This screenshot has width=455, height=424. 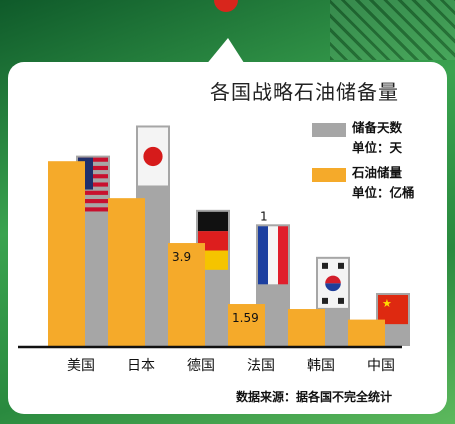 What do you see at coordinates (329, 130) in the screenshot?
I see `legend-swatch-days` at bounding box center [329, 130].